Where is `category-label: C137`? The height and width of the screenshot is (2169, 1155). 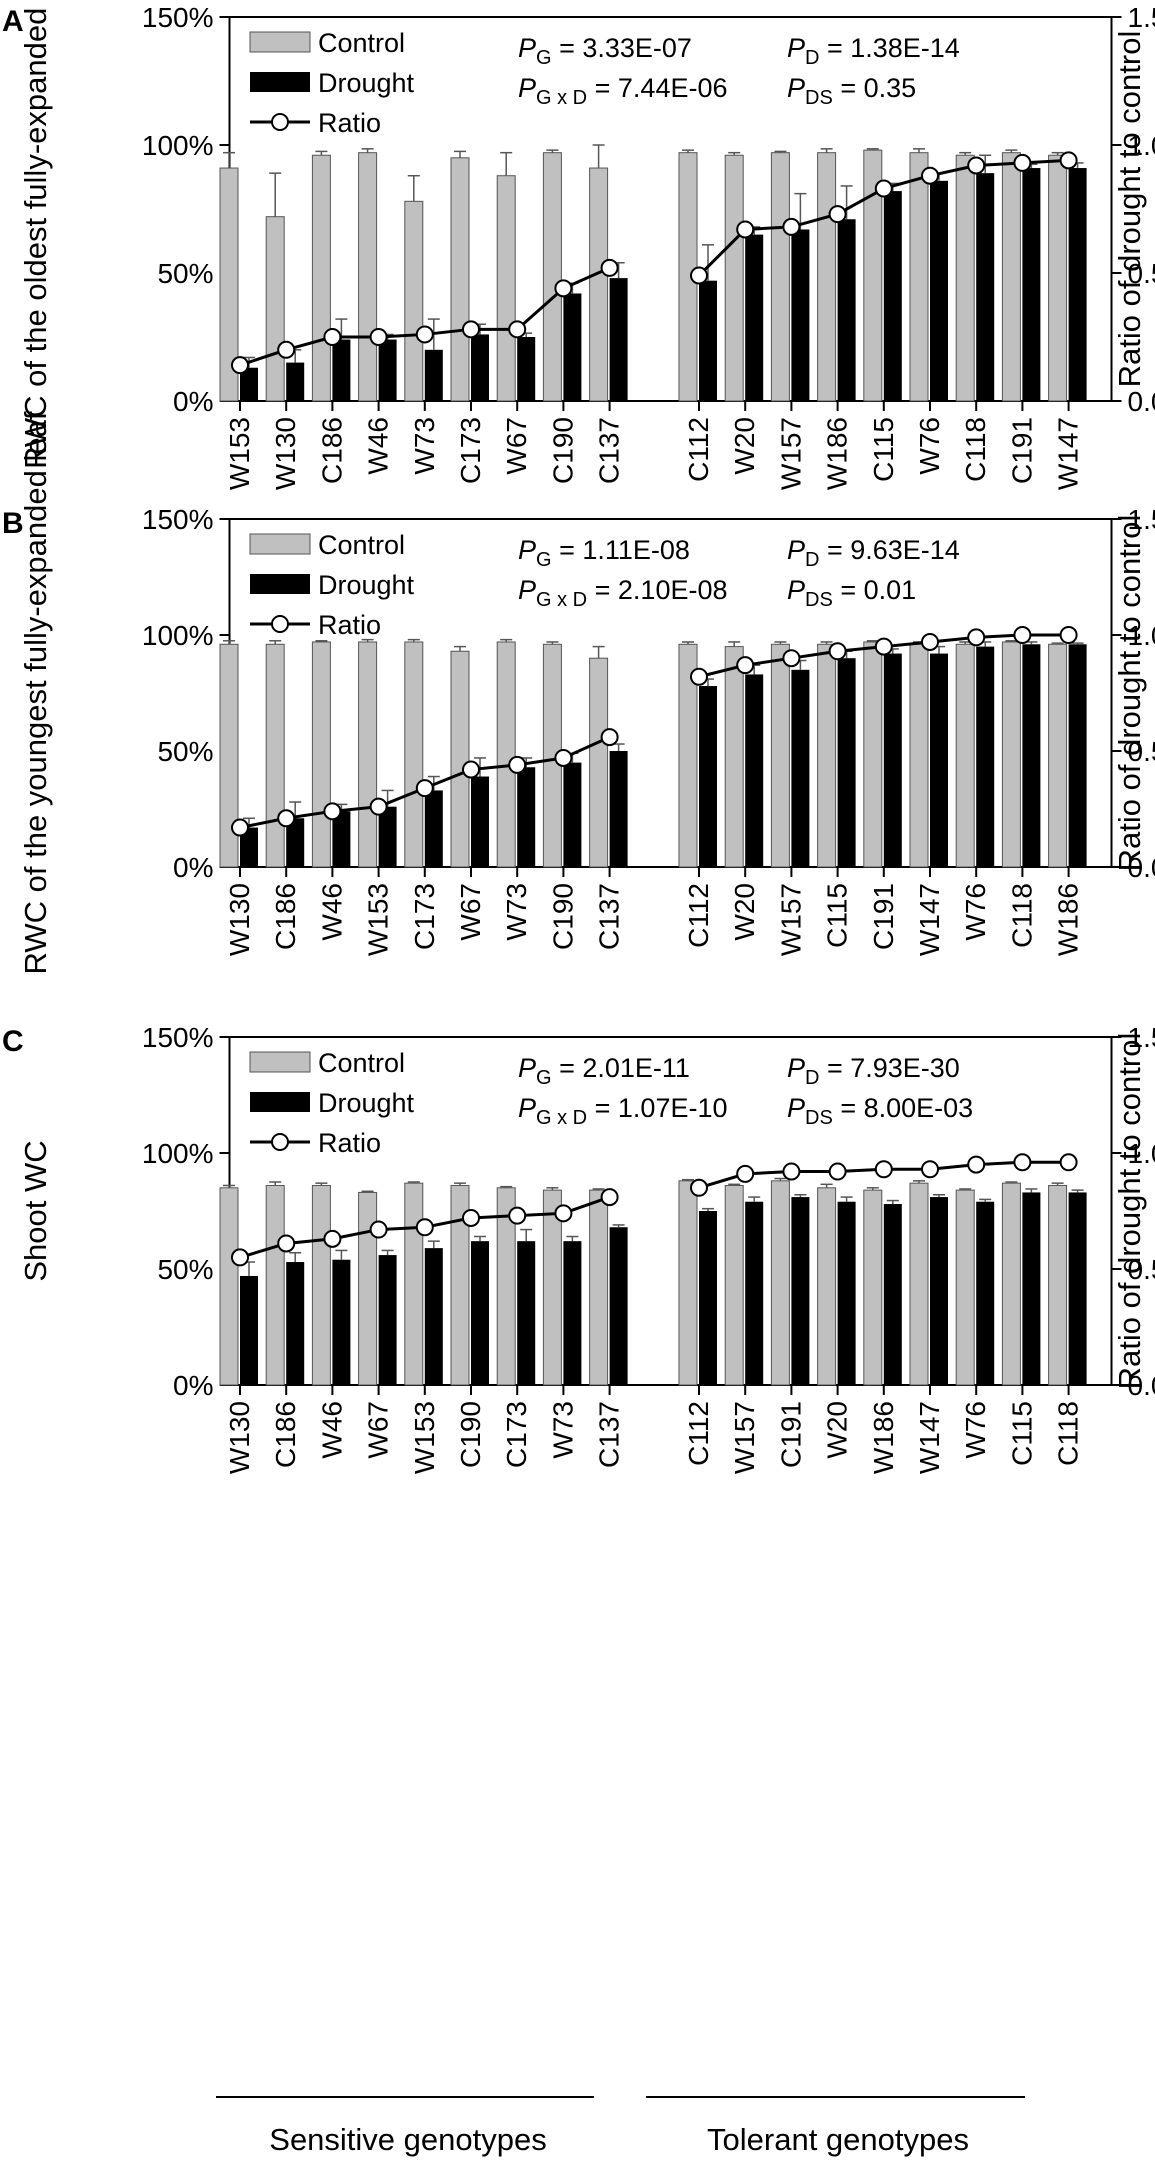 category-label: C137 is located at coordinates (609, 916).